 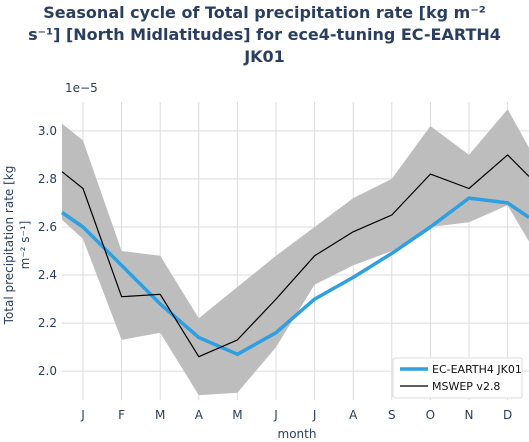 I want to click on legend-label-obs: MSWEP v2.8, so click(x=466, y=386).